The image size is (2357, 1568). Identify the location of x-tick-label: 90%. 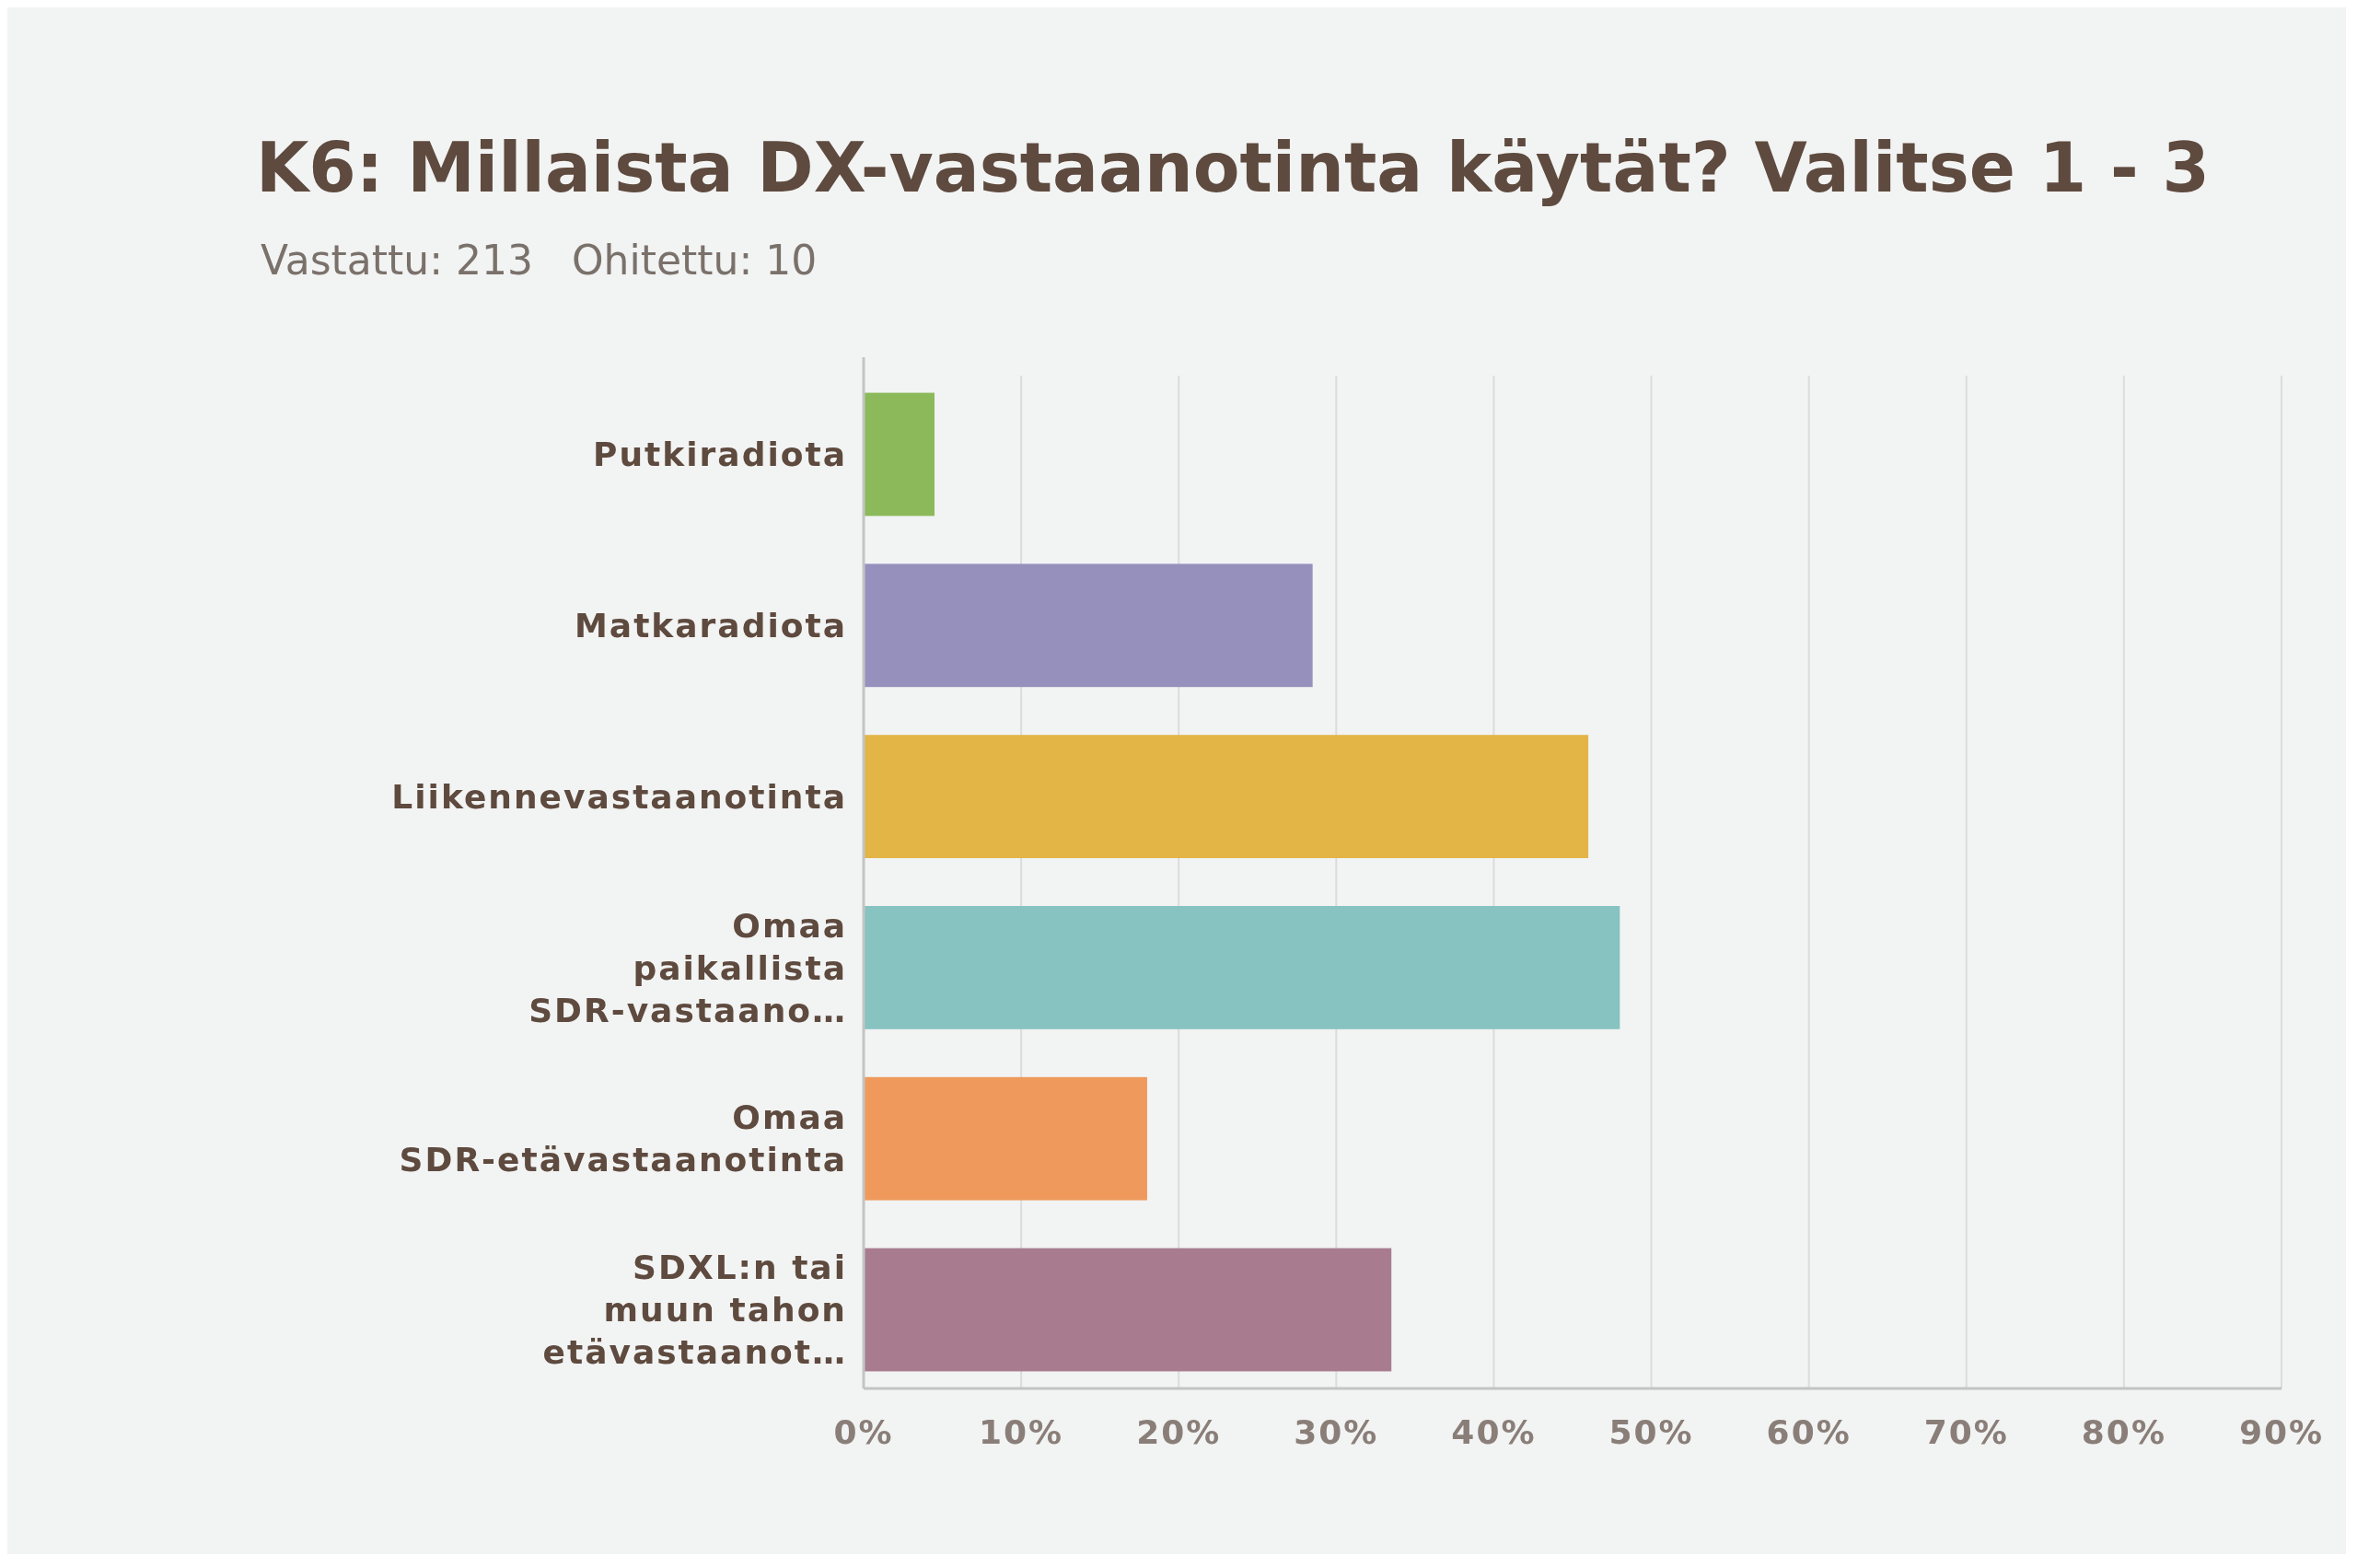
(2281, 1432).